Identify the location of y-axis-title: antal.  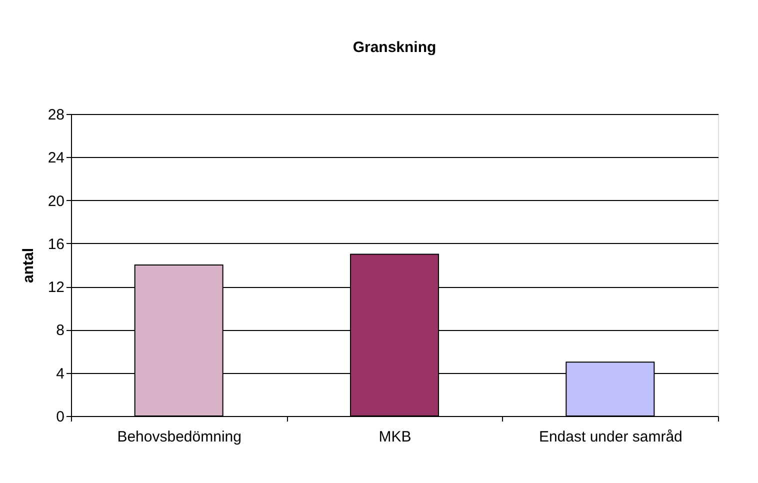
(28, 266).